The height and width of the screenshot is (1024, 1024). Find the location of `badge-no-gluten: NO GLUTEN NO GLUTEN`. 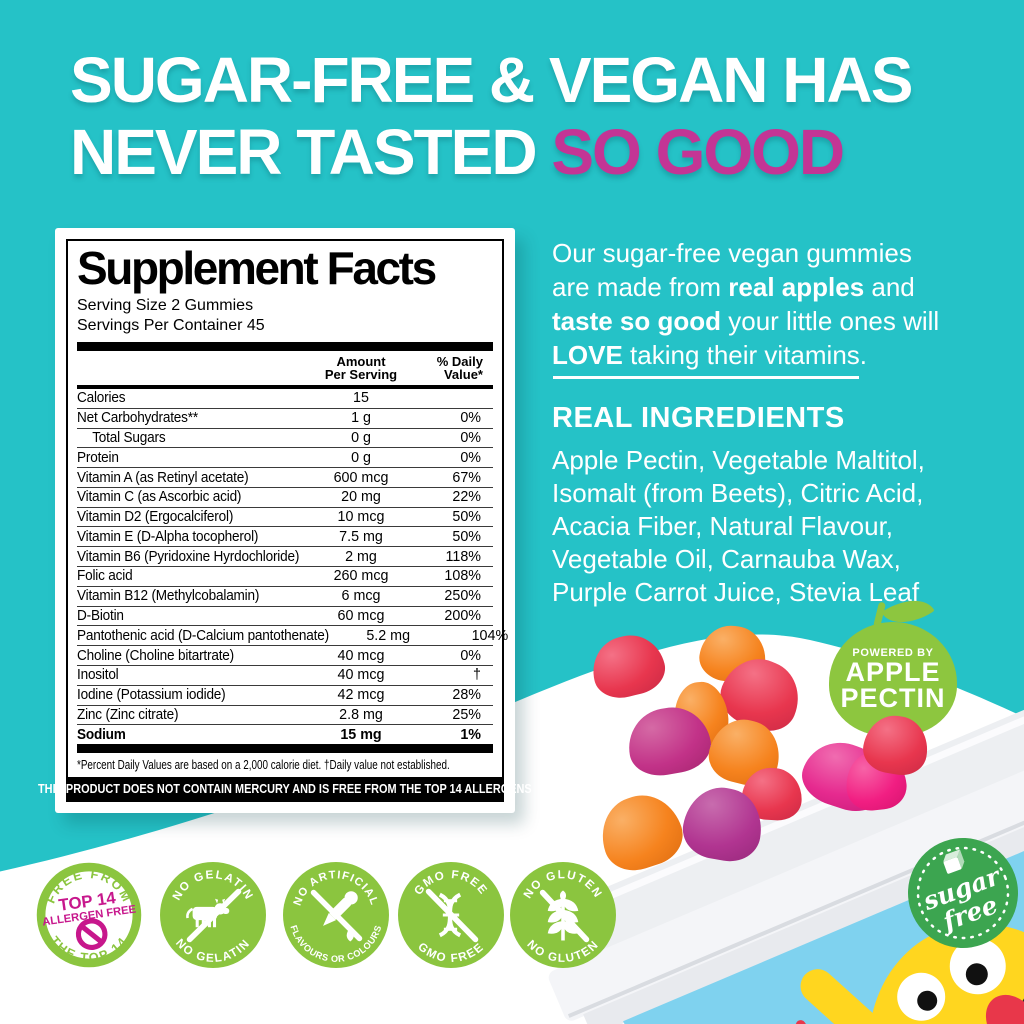

badge-no-gluten: NO GLUTEN NO GLUTEN is located at coordinates (563, 915).